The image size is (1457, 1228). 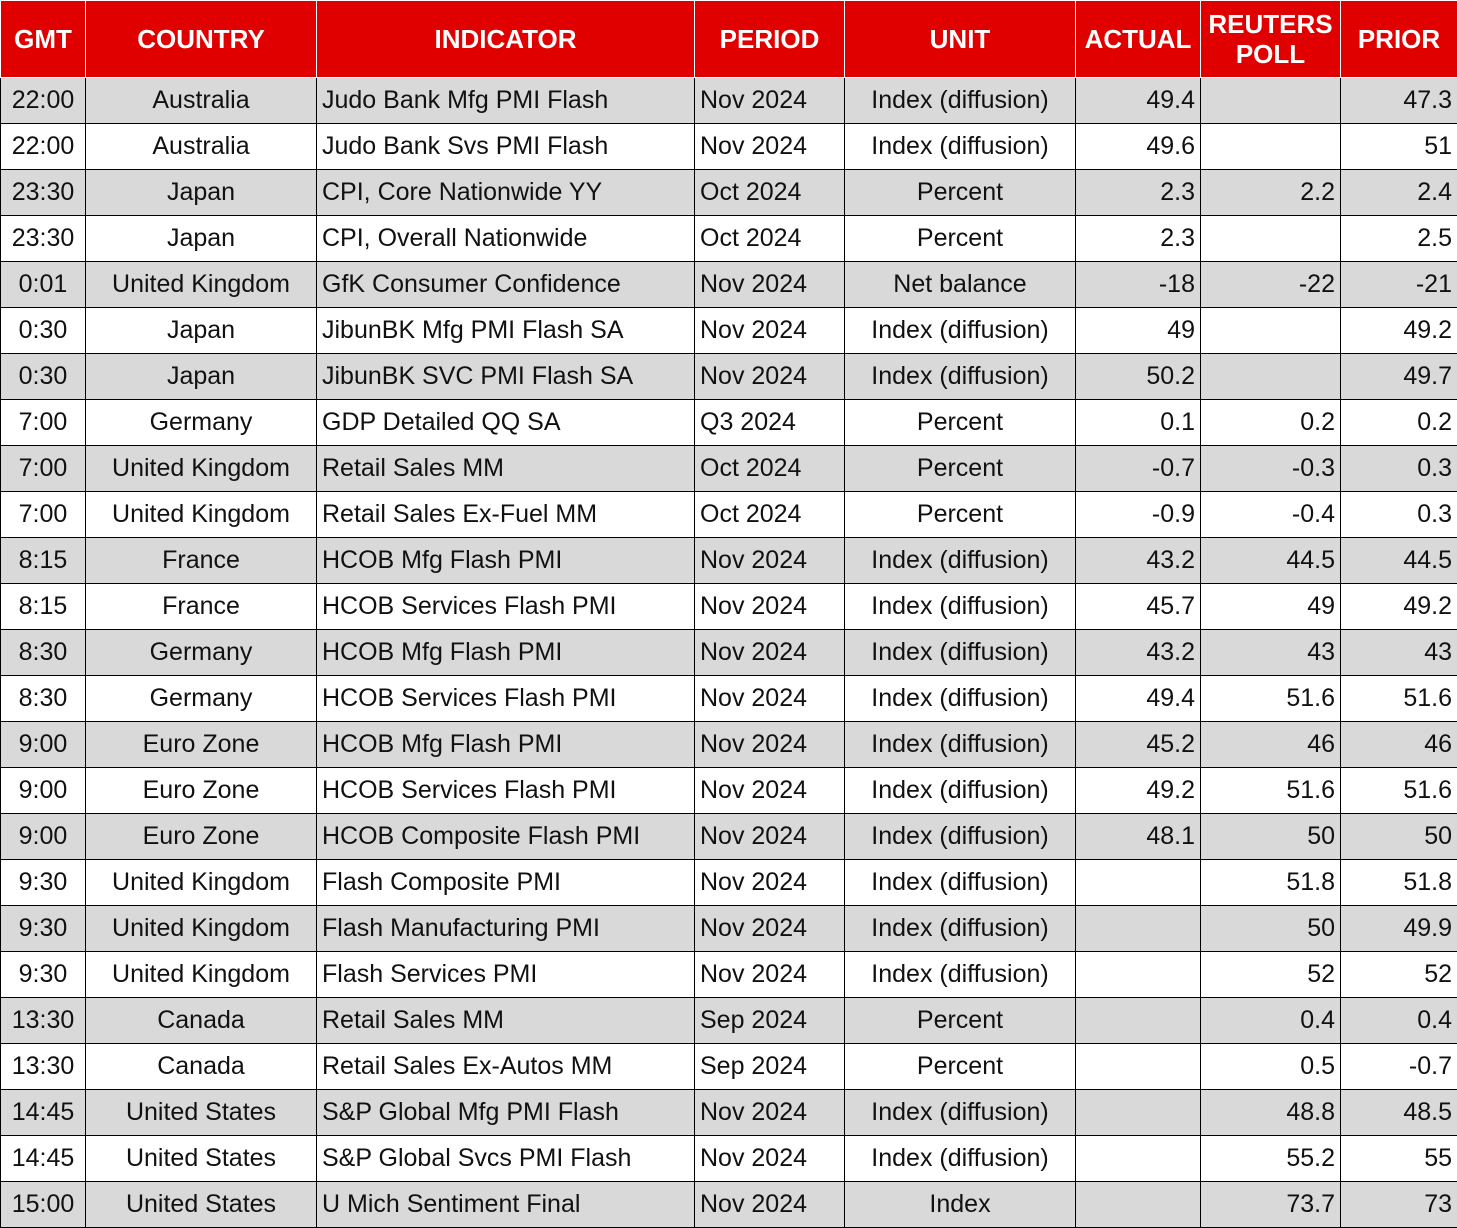 I want to click on actual-cell: -0.9, so click(x=1138, y=515).